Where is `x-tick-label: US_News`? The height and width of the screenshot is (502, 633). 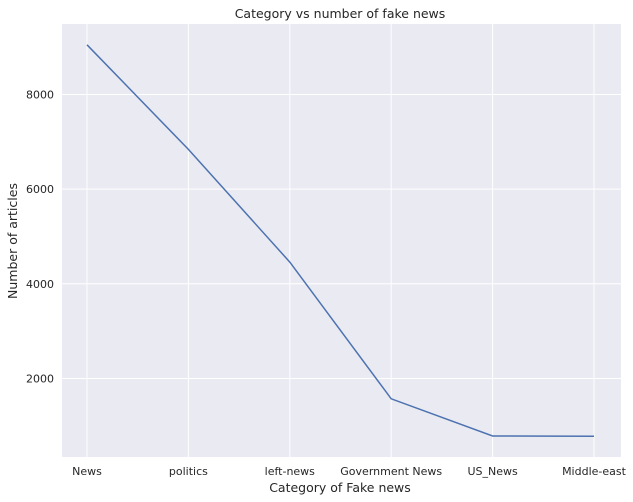 x-tick-label: US_News is located at coordinates (492, 471).